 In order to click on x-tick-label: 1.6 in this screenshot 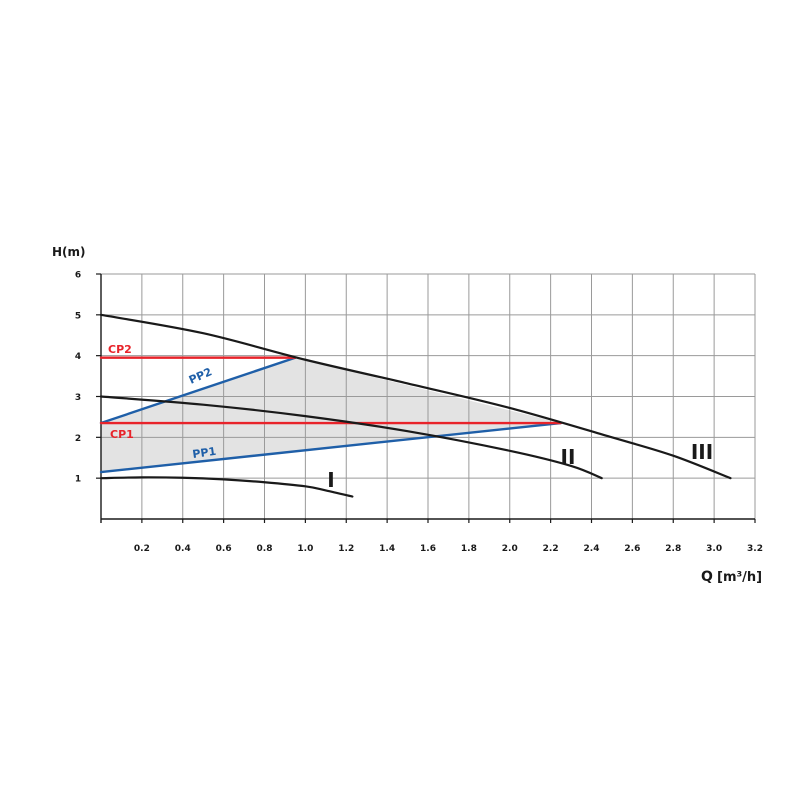, I will do `click(428, 549)`.